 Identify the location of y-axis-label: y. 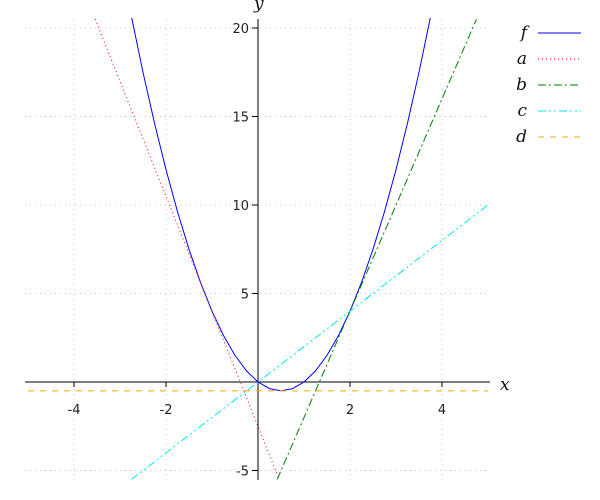
(258, 7).